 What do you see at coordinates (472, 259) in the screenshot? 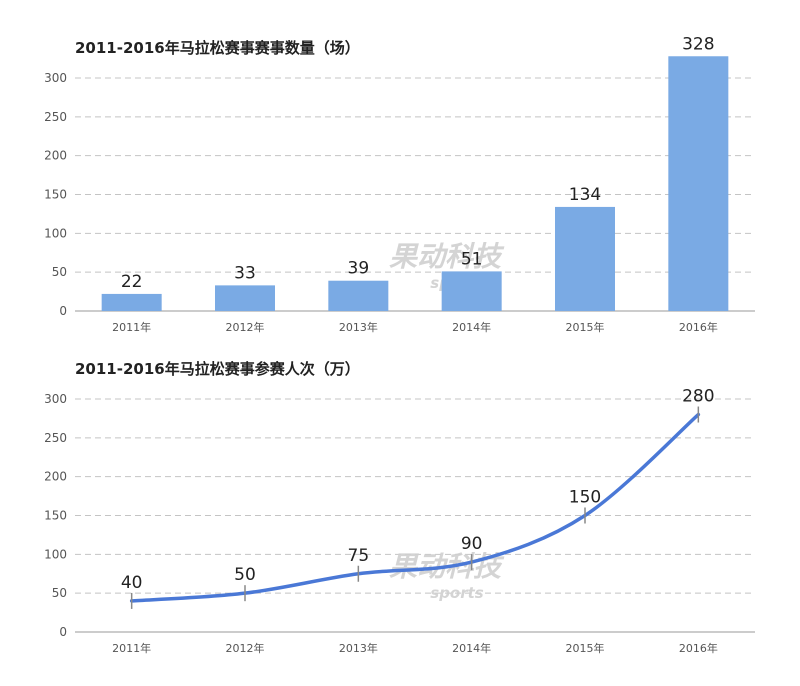
I see `bar-data-label: 51` at bounding box center [472, 259].